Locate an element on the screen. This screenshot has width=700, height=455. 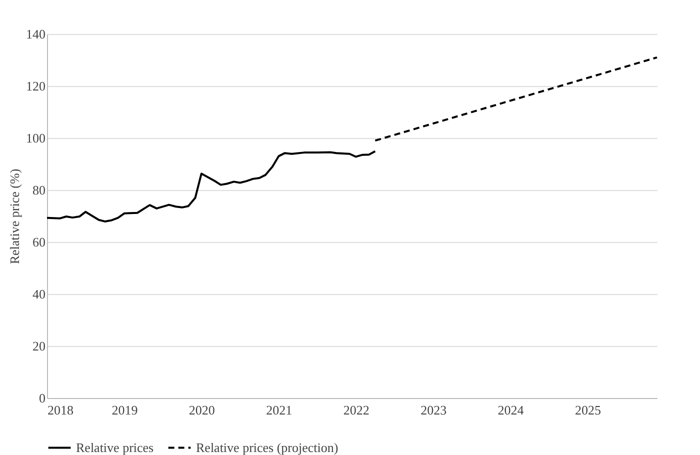
x-tick-label: 2024 is located at coordinates (511, 410).